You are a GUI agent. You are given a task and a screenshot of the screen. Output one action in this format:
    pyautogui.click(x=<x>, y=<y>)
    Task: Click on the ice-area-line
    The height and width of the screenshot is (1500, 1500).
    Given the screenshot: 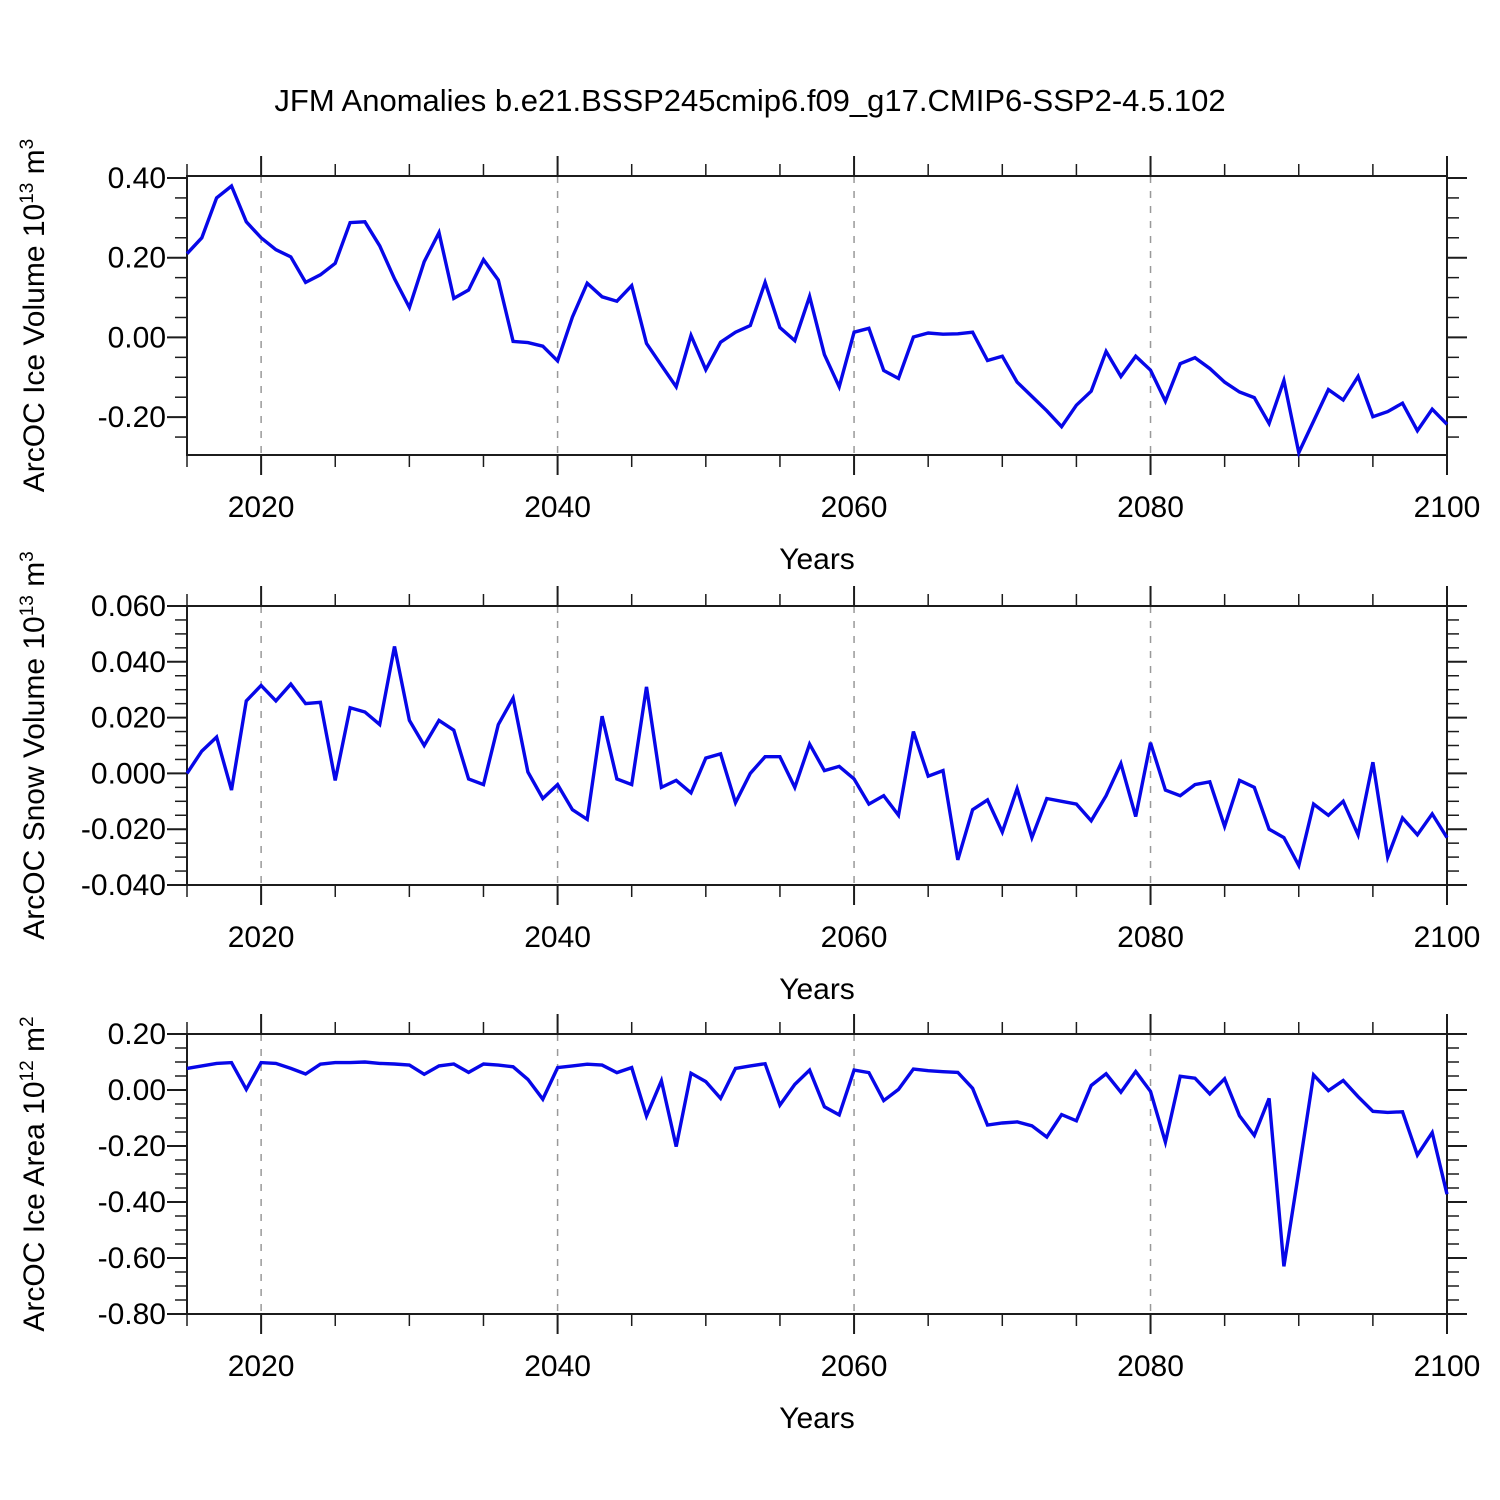 What is the action you would take?
    pyautogui.click(x=817, y=1163)
    